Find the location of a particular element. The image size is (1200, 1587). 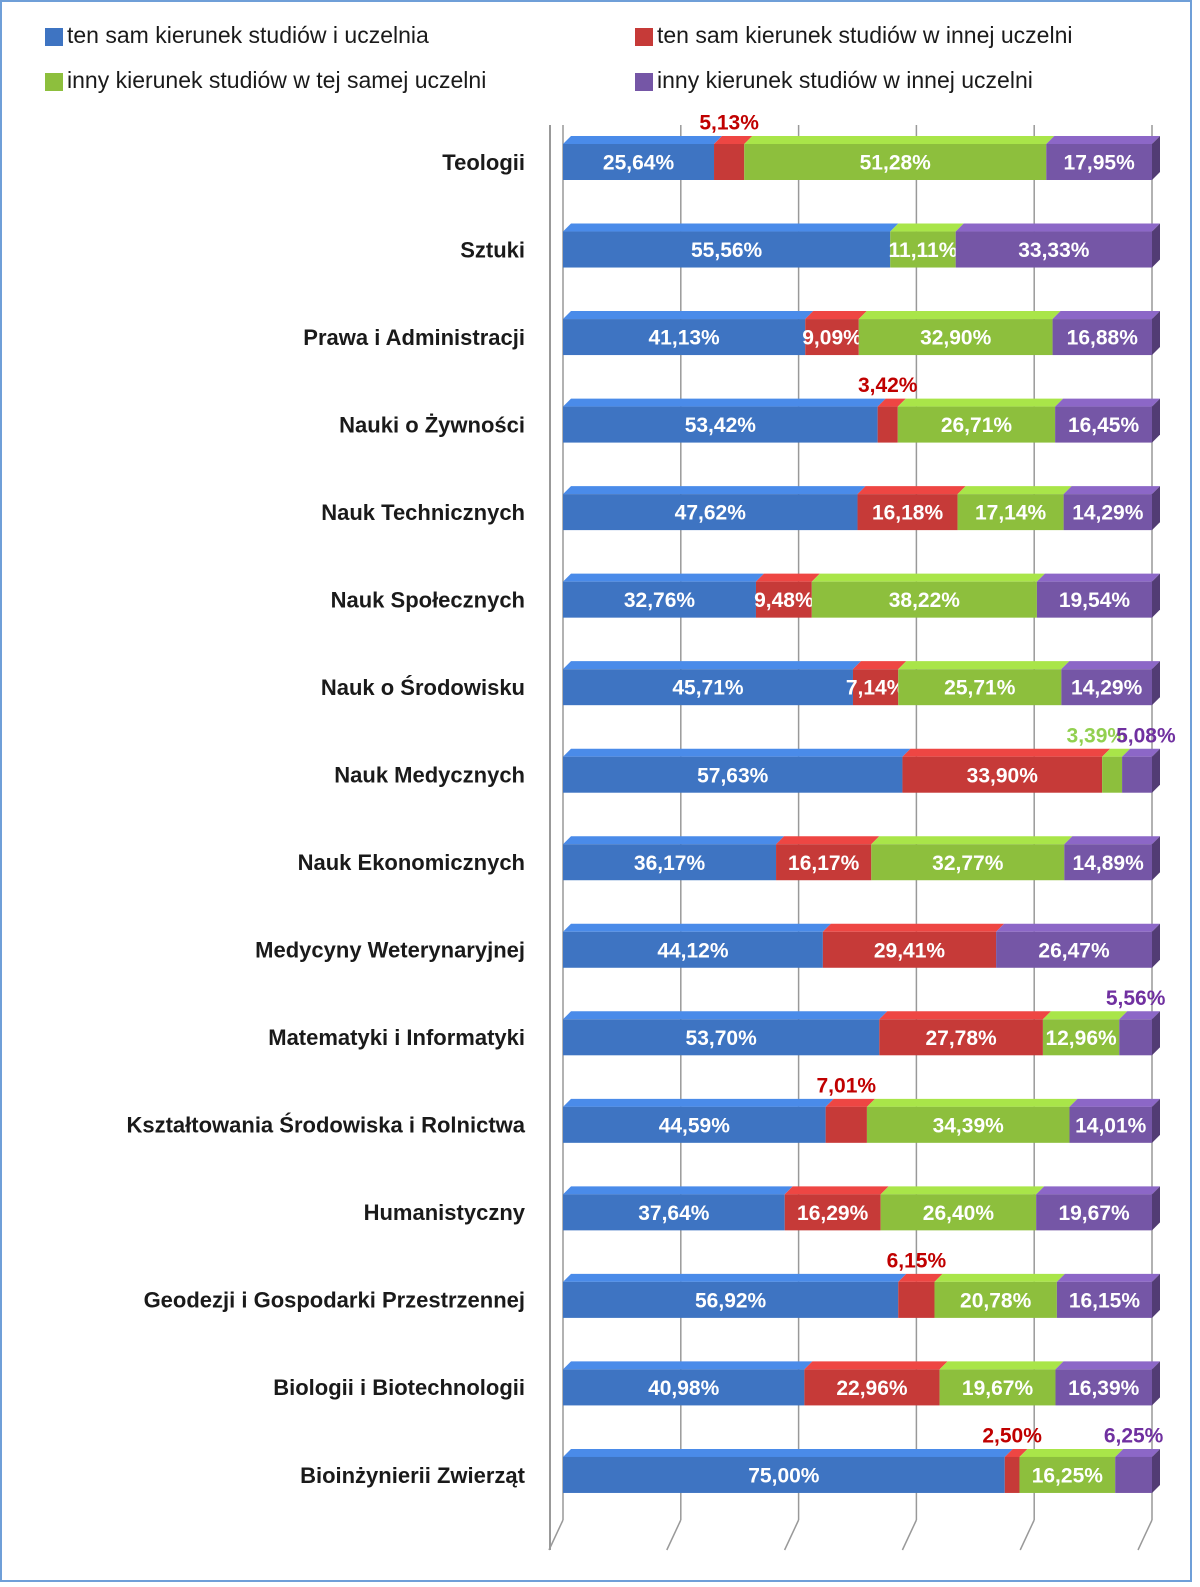

value-label: 75,00% is located at coordinates (784, 1475).